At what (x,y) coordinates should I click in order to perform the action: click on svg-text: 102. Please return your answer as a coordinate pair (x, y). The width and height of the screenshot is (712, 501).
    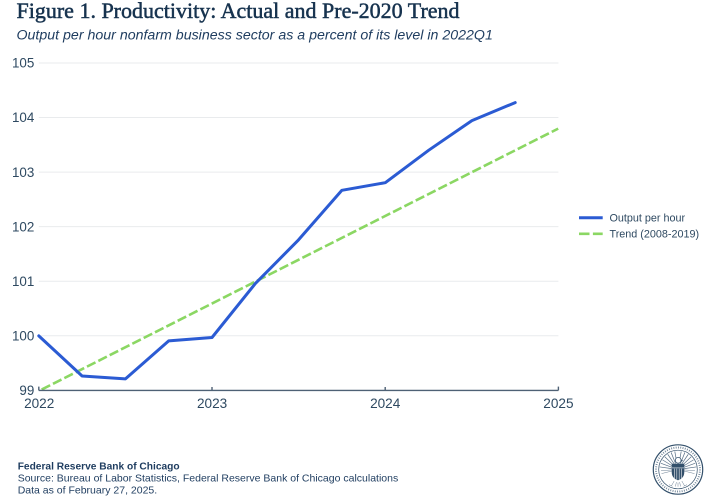
    Looking at the image, I should click on (23, 226).